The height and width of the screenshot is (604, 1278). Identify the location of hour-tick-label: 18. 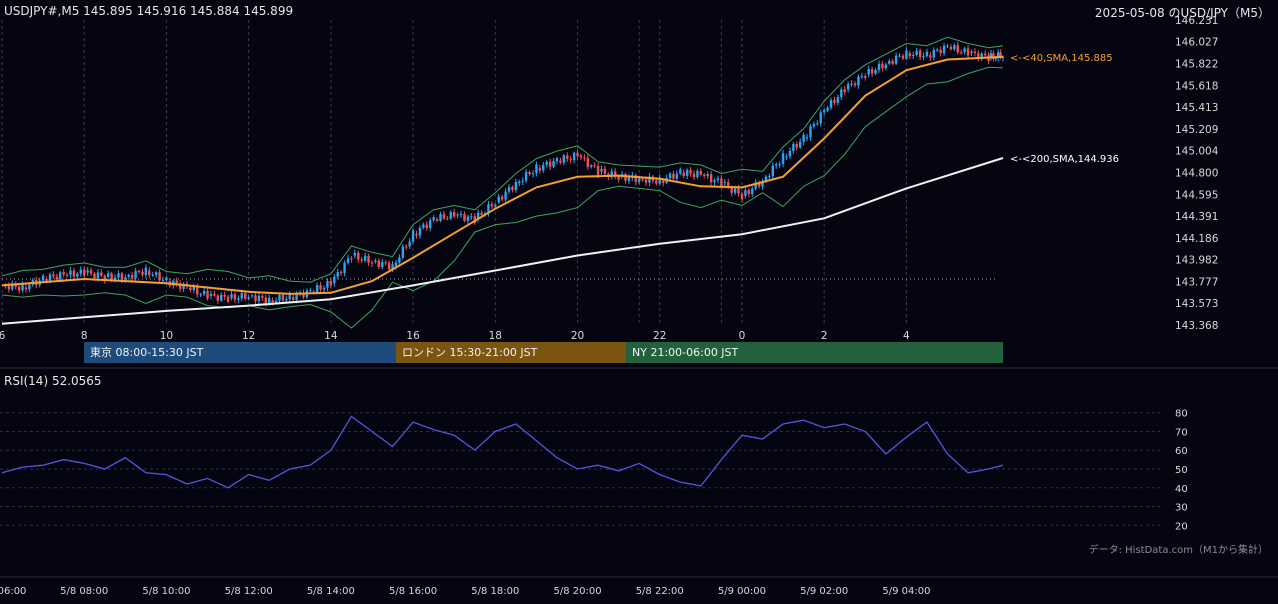
(495, 336).